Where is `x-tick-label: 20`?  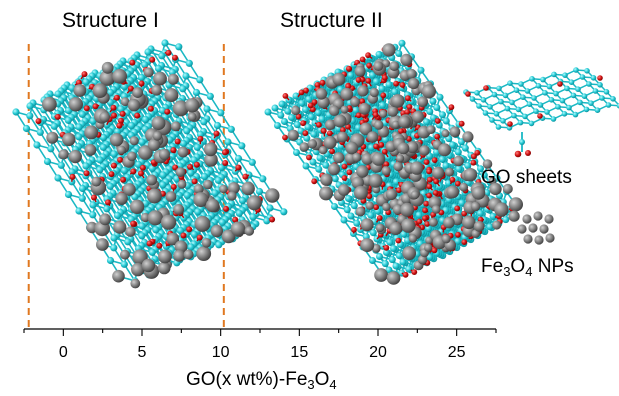
x-tick-label: 20 is located at coordinates (378, 352).